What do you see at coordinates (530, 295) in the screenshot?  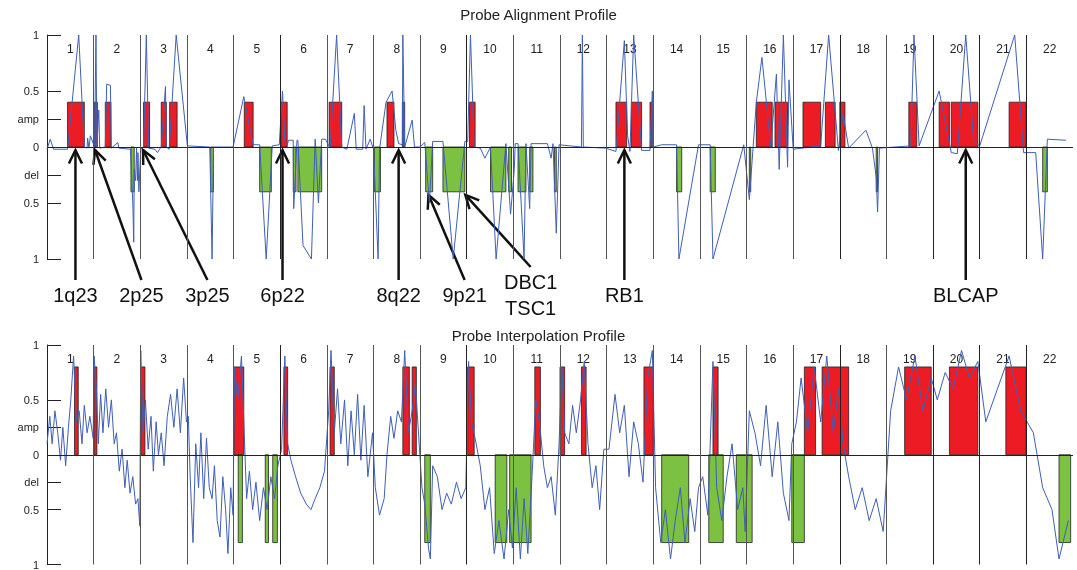 I see `annotation: DBC1 TSC1` at bounding box center [530, 295].